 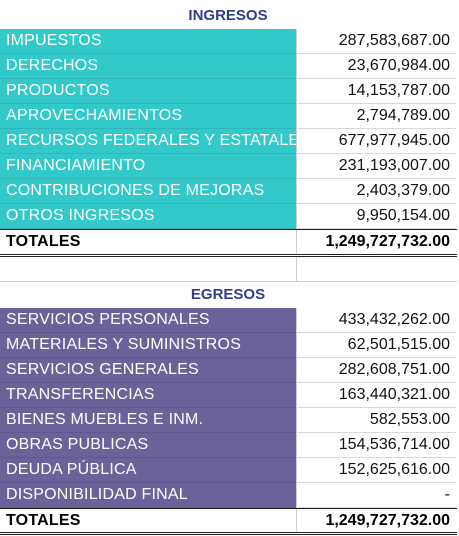 I want to click on egresos-header-row: EGRESOS, so click(x=229, y=294).